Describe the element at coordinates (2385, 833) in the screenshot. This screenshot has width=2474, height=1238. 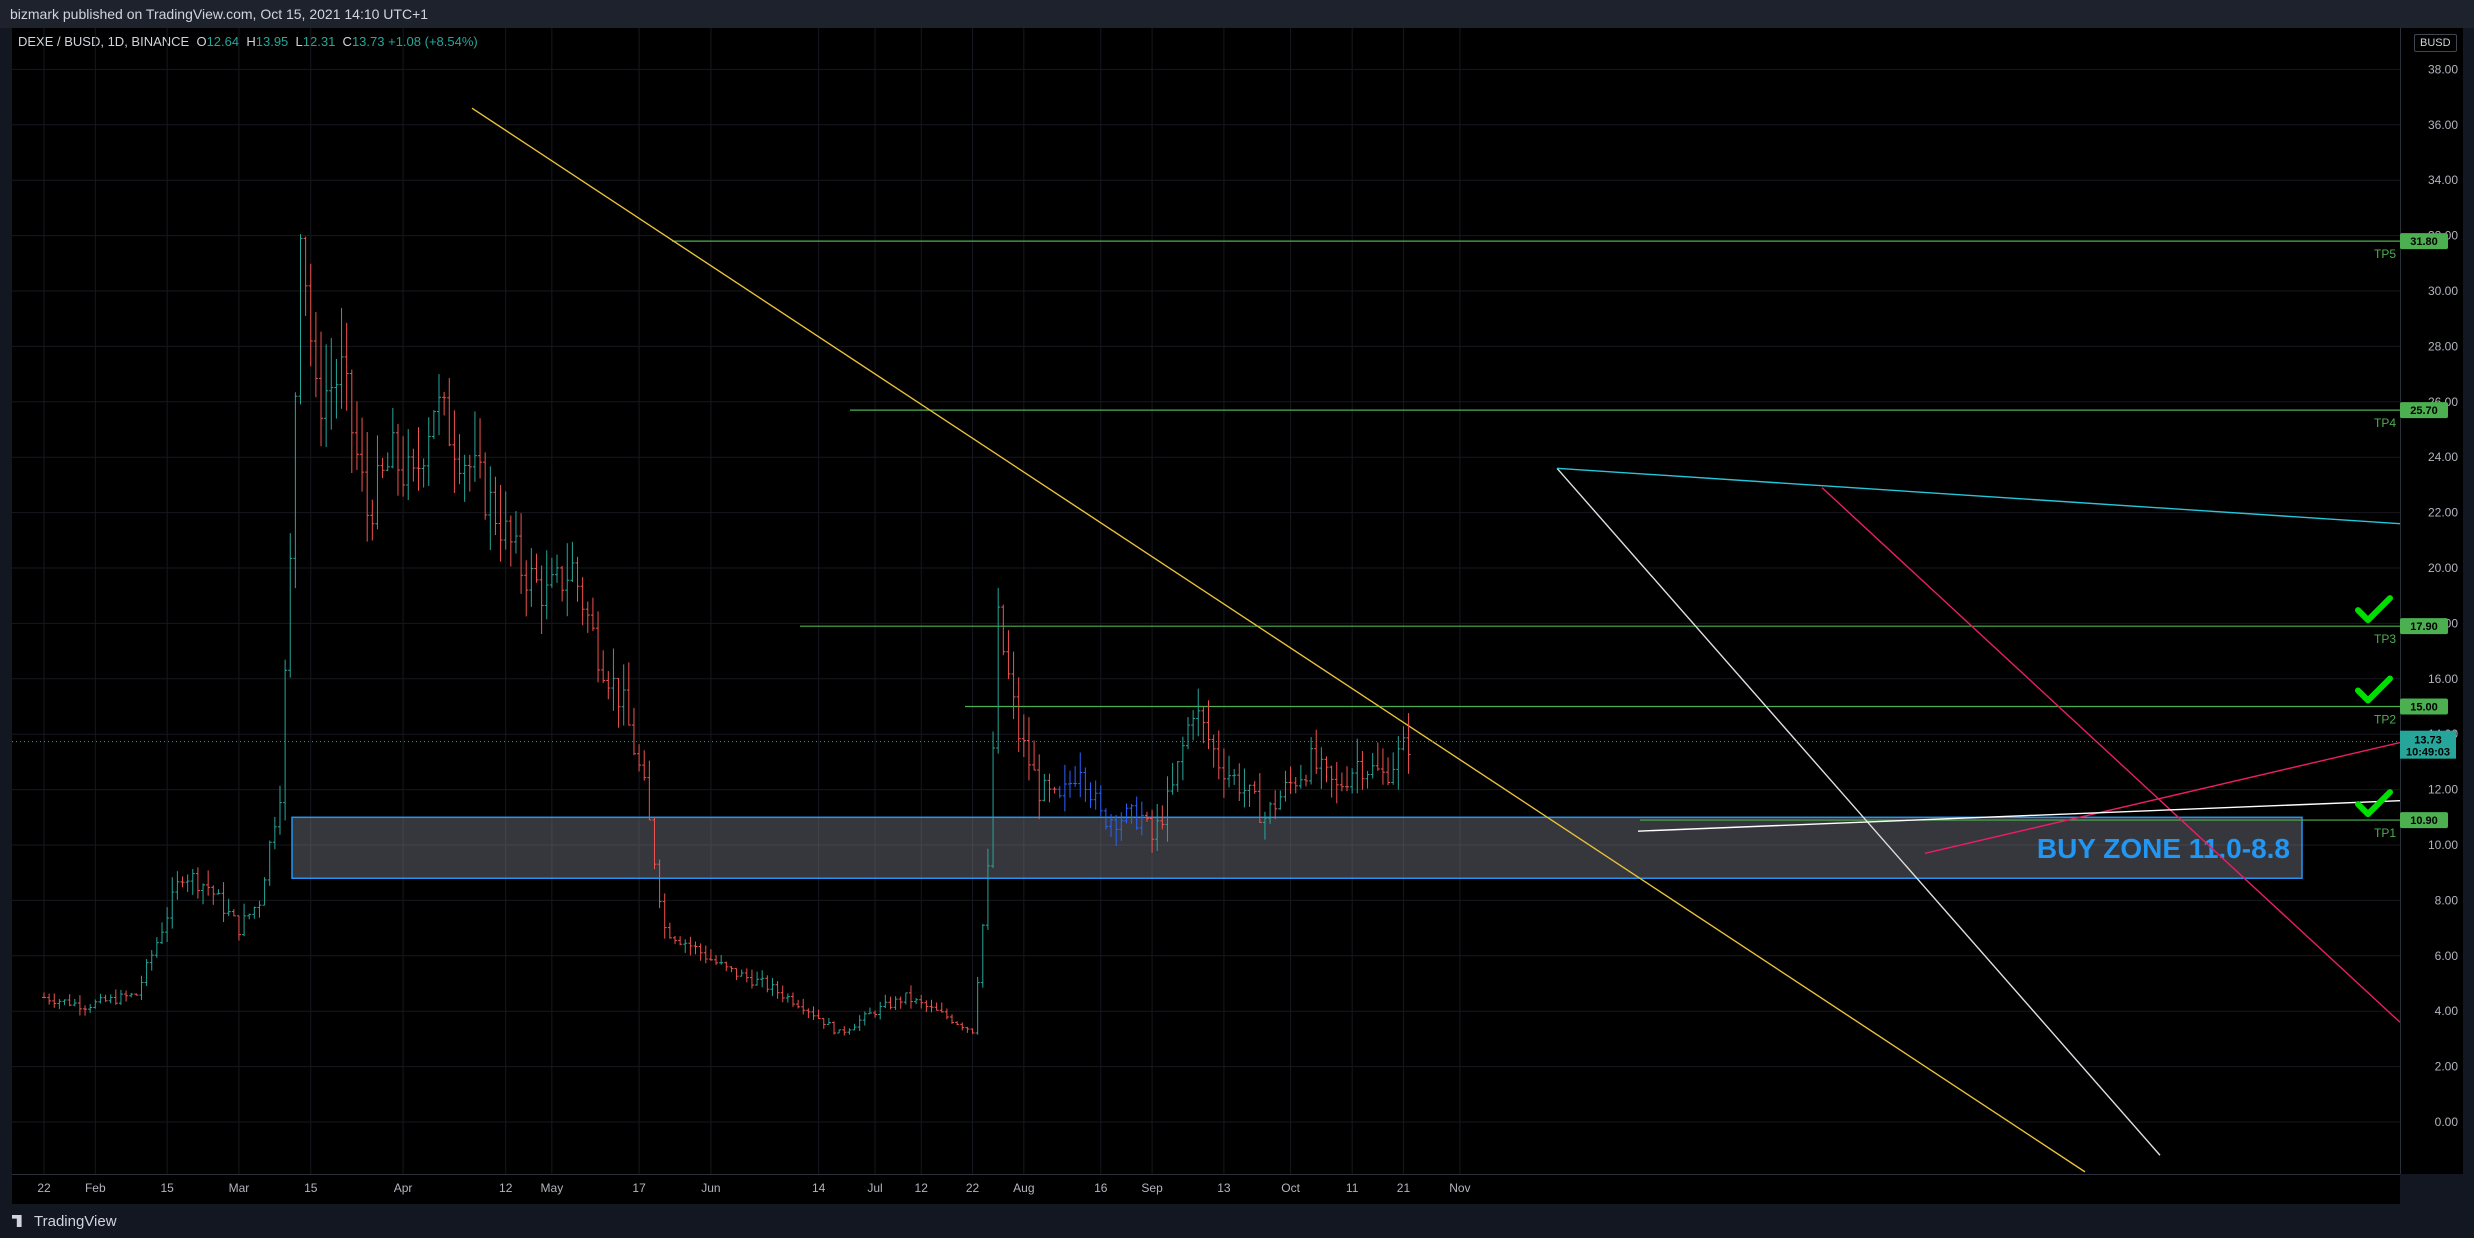
I see `tp-label-tp1: TP1` at that location.